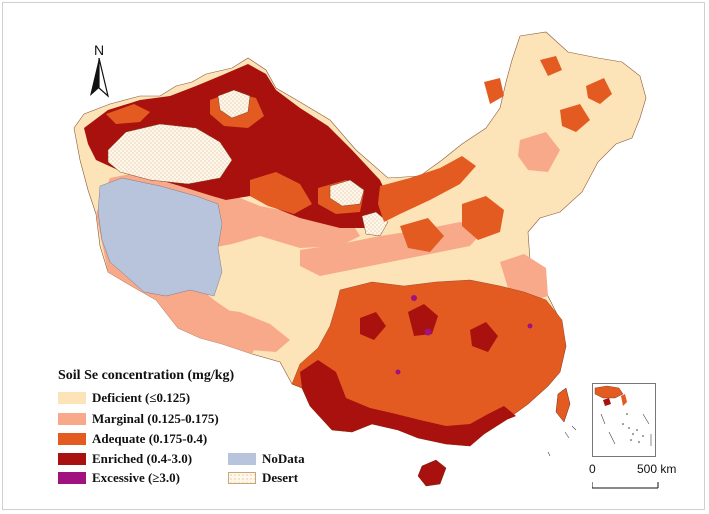  What do you see at coordinates (242, 459) in the screenshot?
I see `legend-swatch-nodata` at bounding box center [242, 459].